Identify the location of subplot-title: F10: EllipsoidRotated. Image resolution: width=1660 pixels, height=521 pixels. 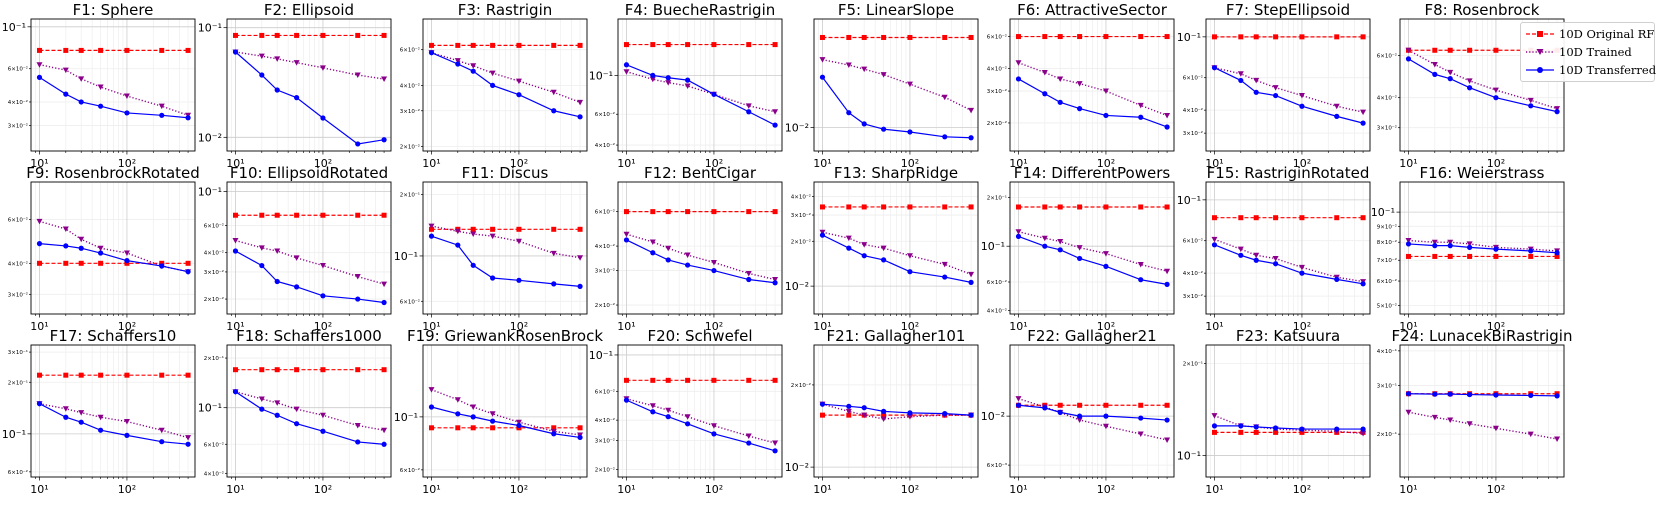
(309, 173).